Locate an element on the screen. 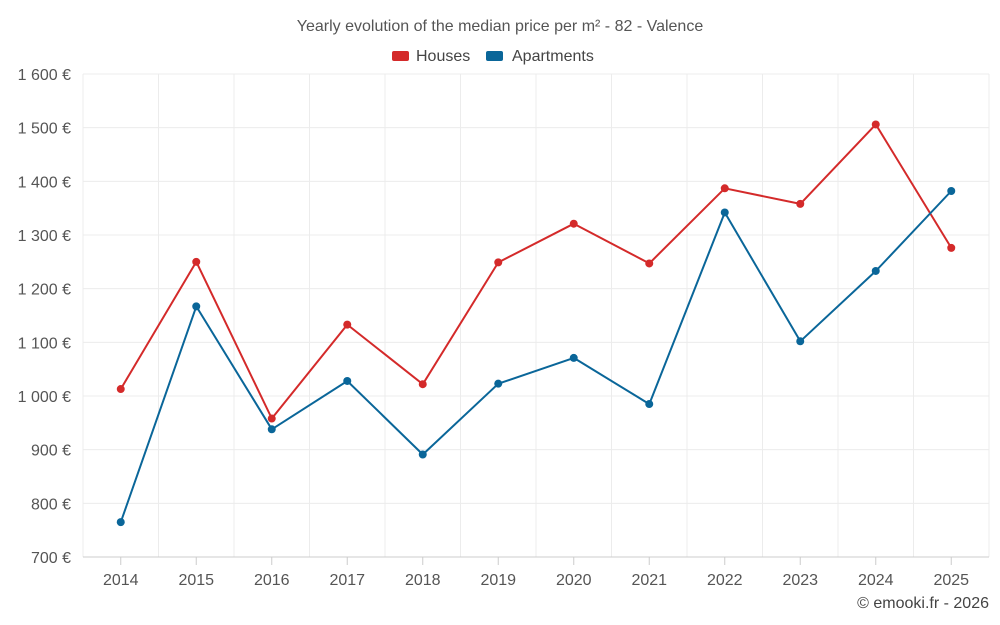 The image size is (1000, 625). legend-swatch-houses is located at coordinates (400, 56).